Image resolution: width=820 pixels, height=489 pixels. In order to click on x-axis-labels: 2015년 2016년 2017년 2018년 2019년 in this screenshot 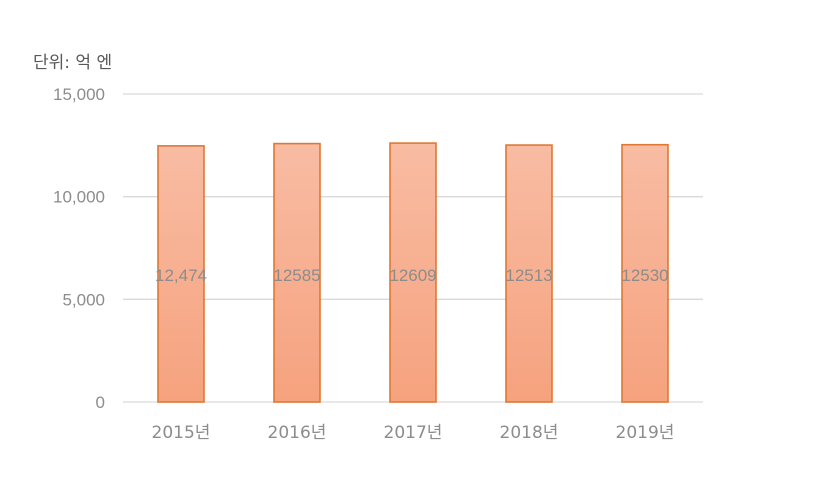, I will do `click(413, 433)`.